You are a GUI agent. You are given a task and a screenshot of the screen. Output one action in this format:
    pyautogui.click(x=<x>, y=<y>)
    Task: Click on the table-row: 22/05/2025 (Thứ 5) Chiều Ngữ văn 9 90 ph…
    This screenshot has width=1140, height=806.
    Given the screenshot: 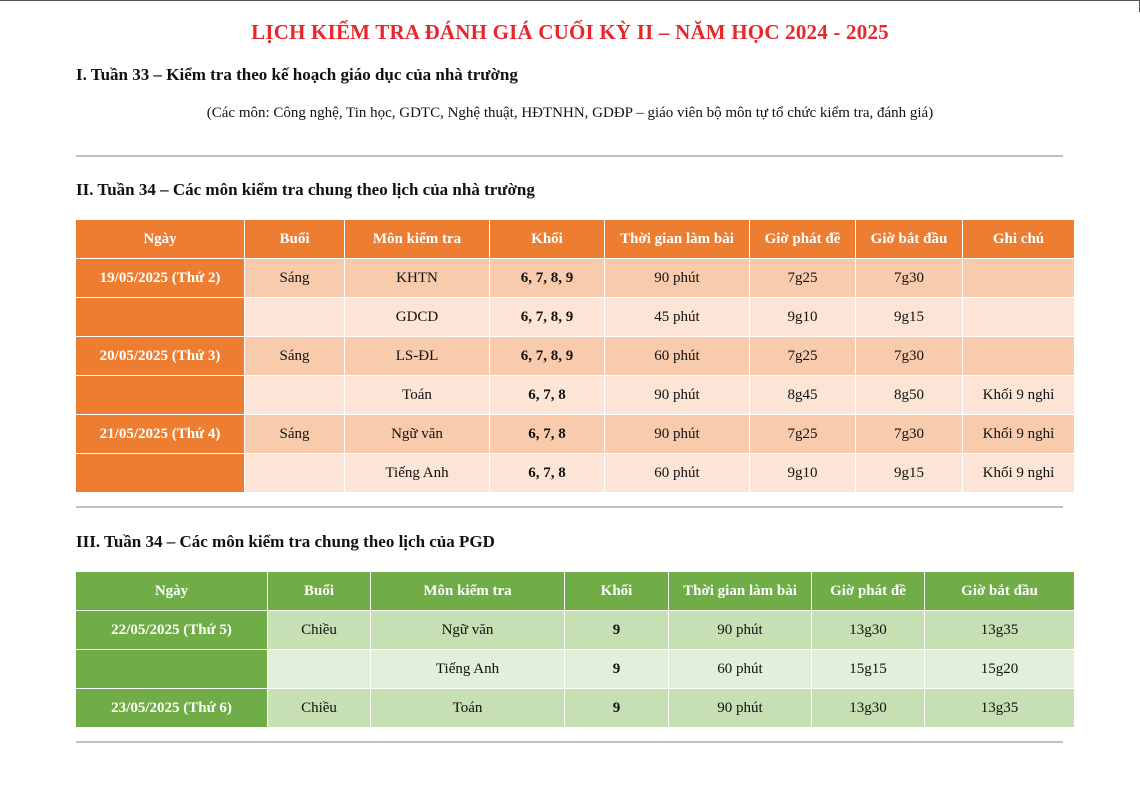 What is the action you would take?
    pyautogui.click(x=575, y=630)
    